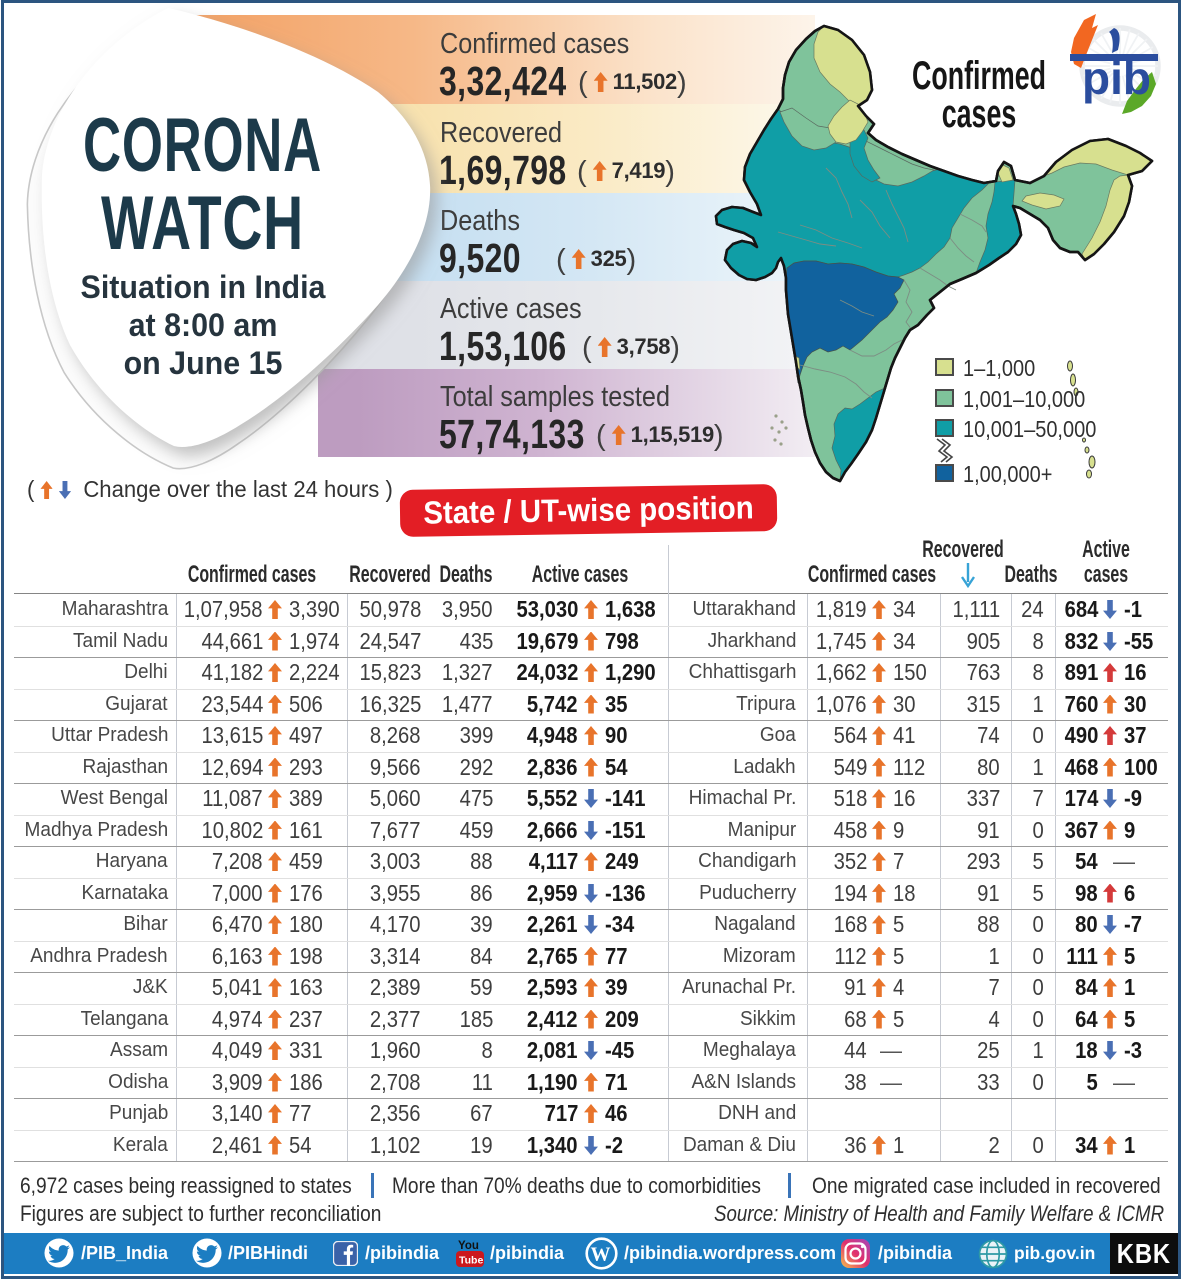 The width and height of the screenshot is (1182, 1280). What do you see at coordinates (468, 1246) in the screenshot?
I see `svg-text: You` at bounding box center [468, 1246].